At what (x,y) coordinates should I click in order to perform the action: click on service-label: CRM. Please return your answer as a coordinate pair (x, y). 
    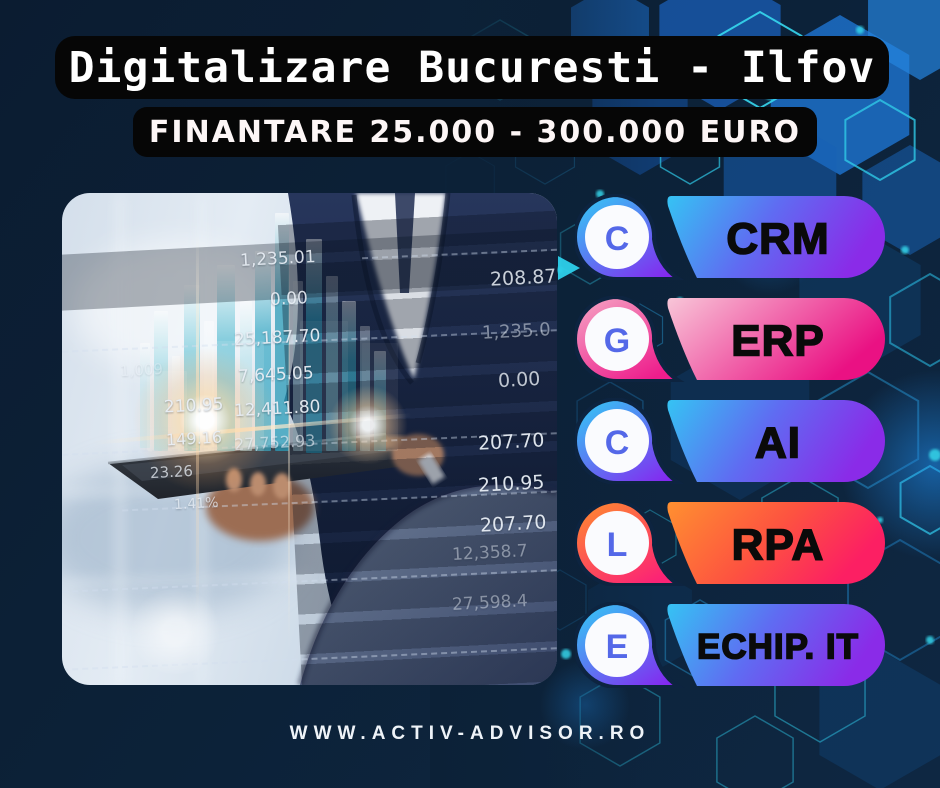
    Looking at the image, I should click on (777, 239).